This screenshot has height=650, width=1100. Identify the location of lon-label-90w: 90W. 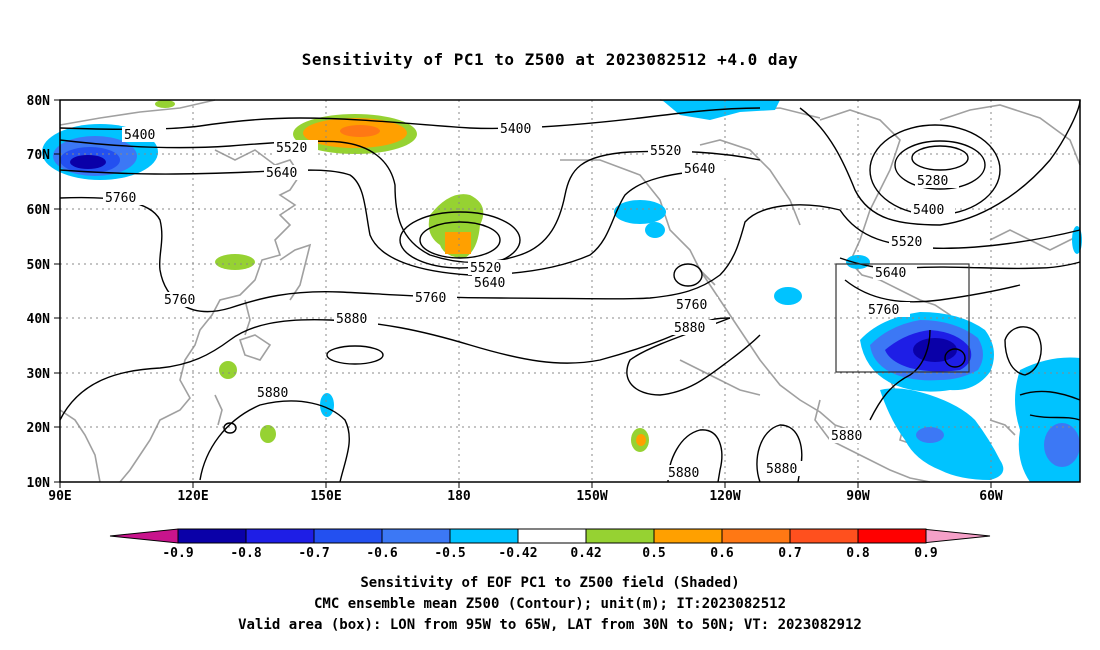
(858, 496).